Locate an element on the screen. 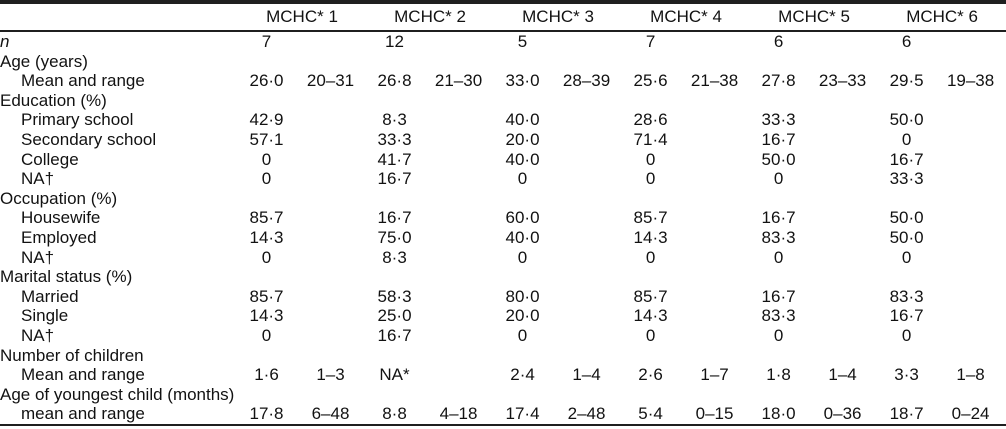 The width and height of the screenshot is (1006, 429). cell-mean: 26·0 is located at coordinates (266, 81).